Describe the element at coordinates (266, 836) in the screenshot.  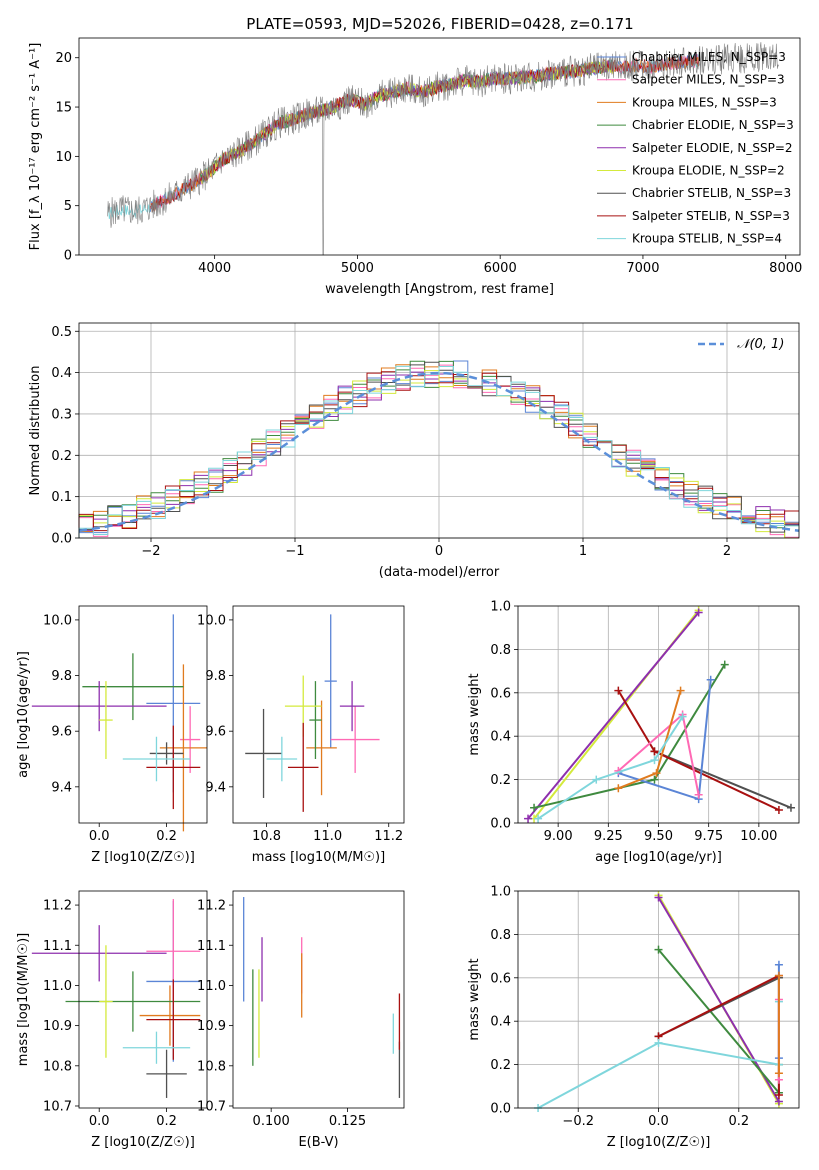
I see `x-tick-label: 10.8` at that location.